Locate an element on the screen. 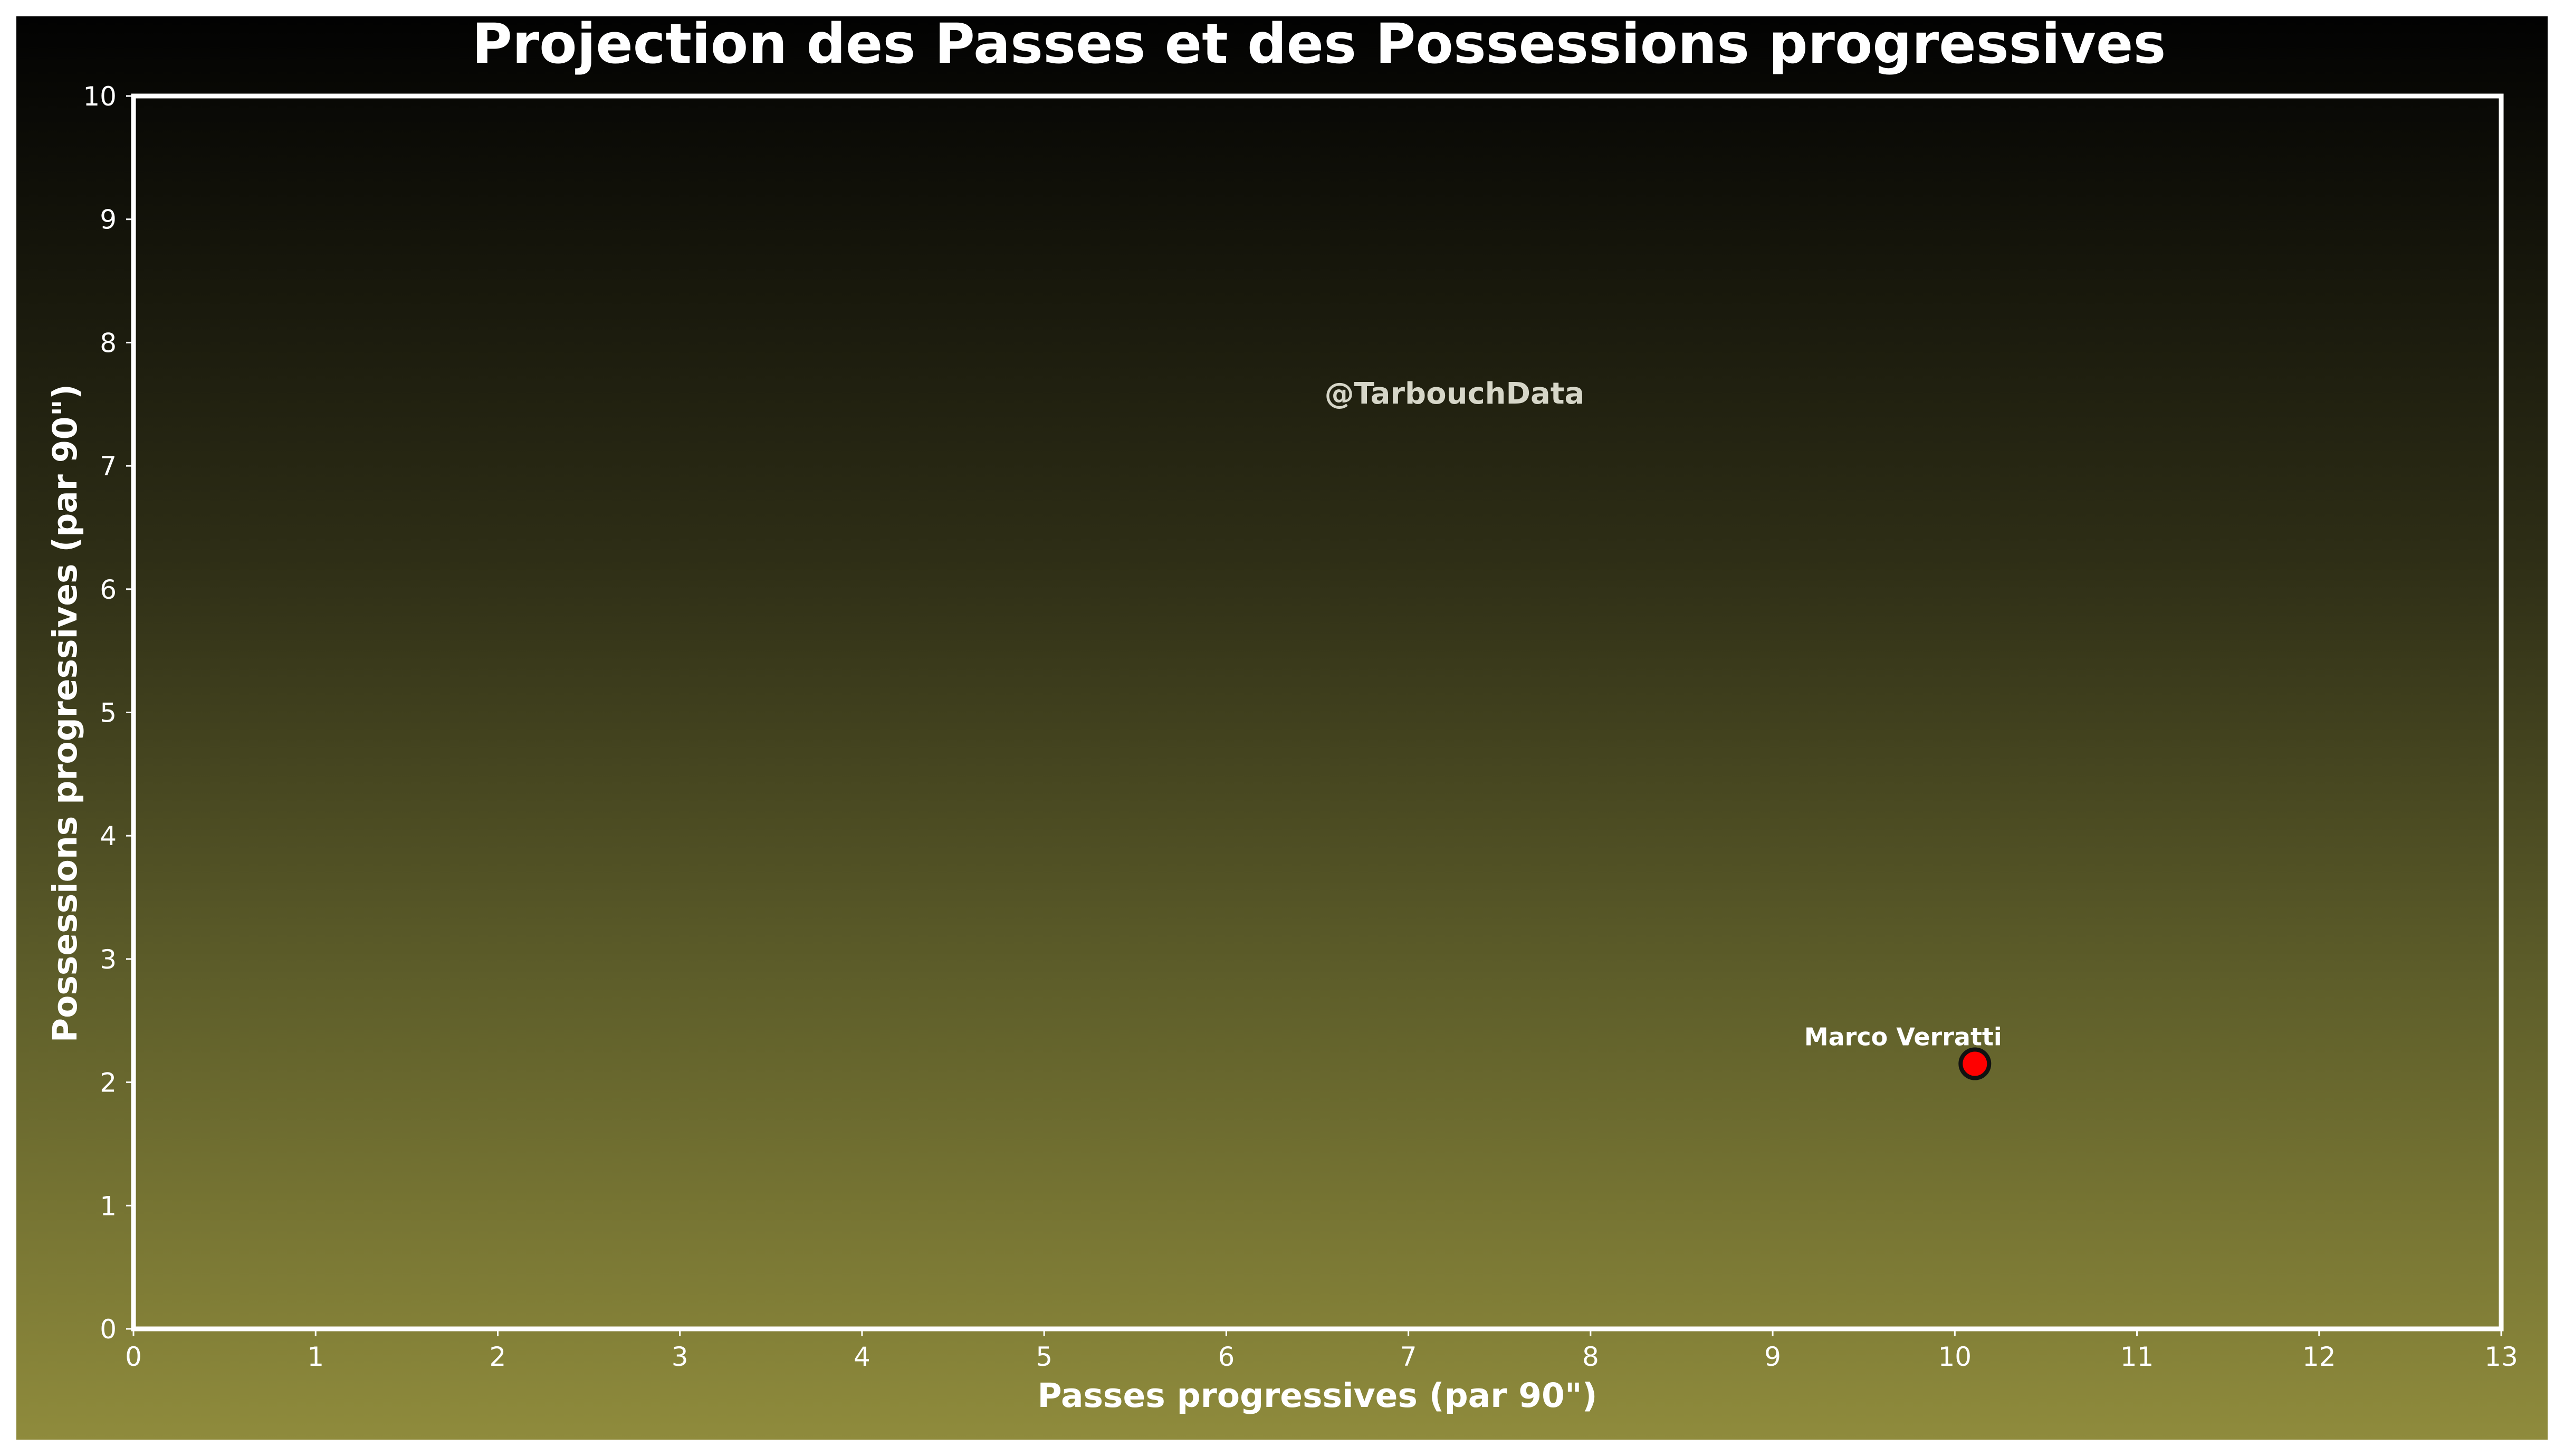 The image size is (2564, 1456). y-tick-label: 7 is located at coordinates (109, 466).